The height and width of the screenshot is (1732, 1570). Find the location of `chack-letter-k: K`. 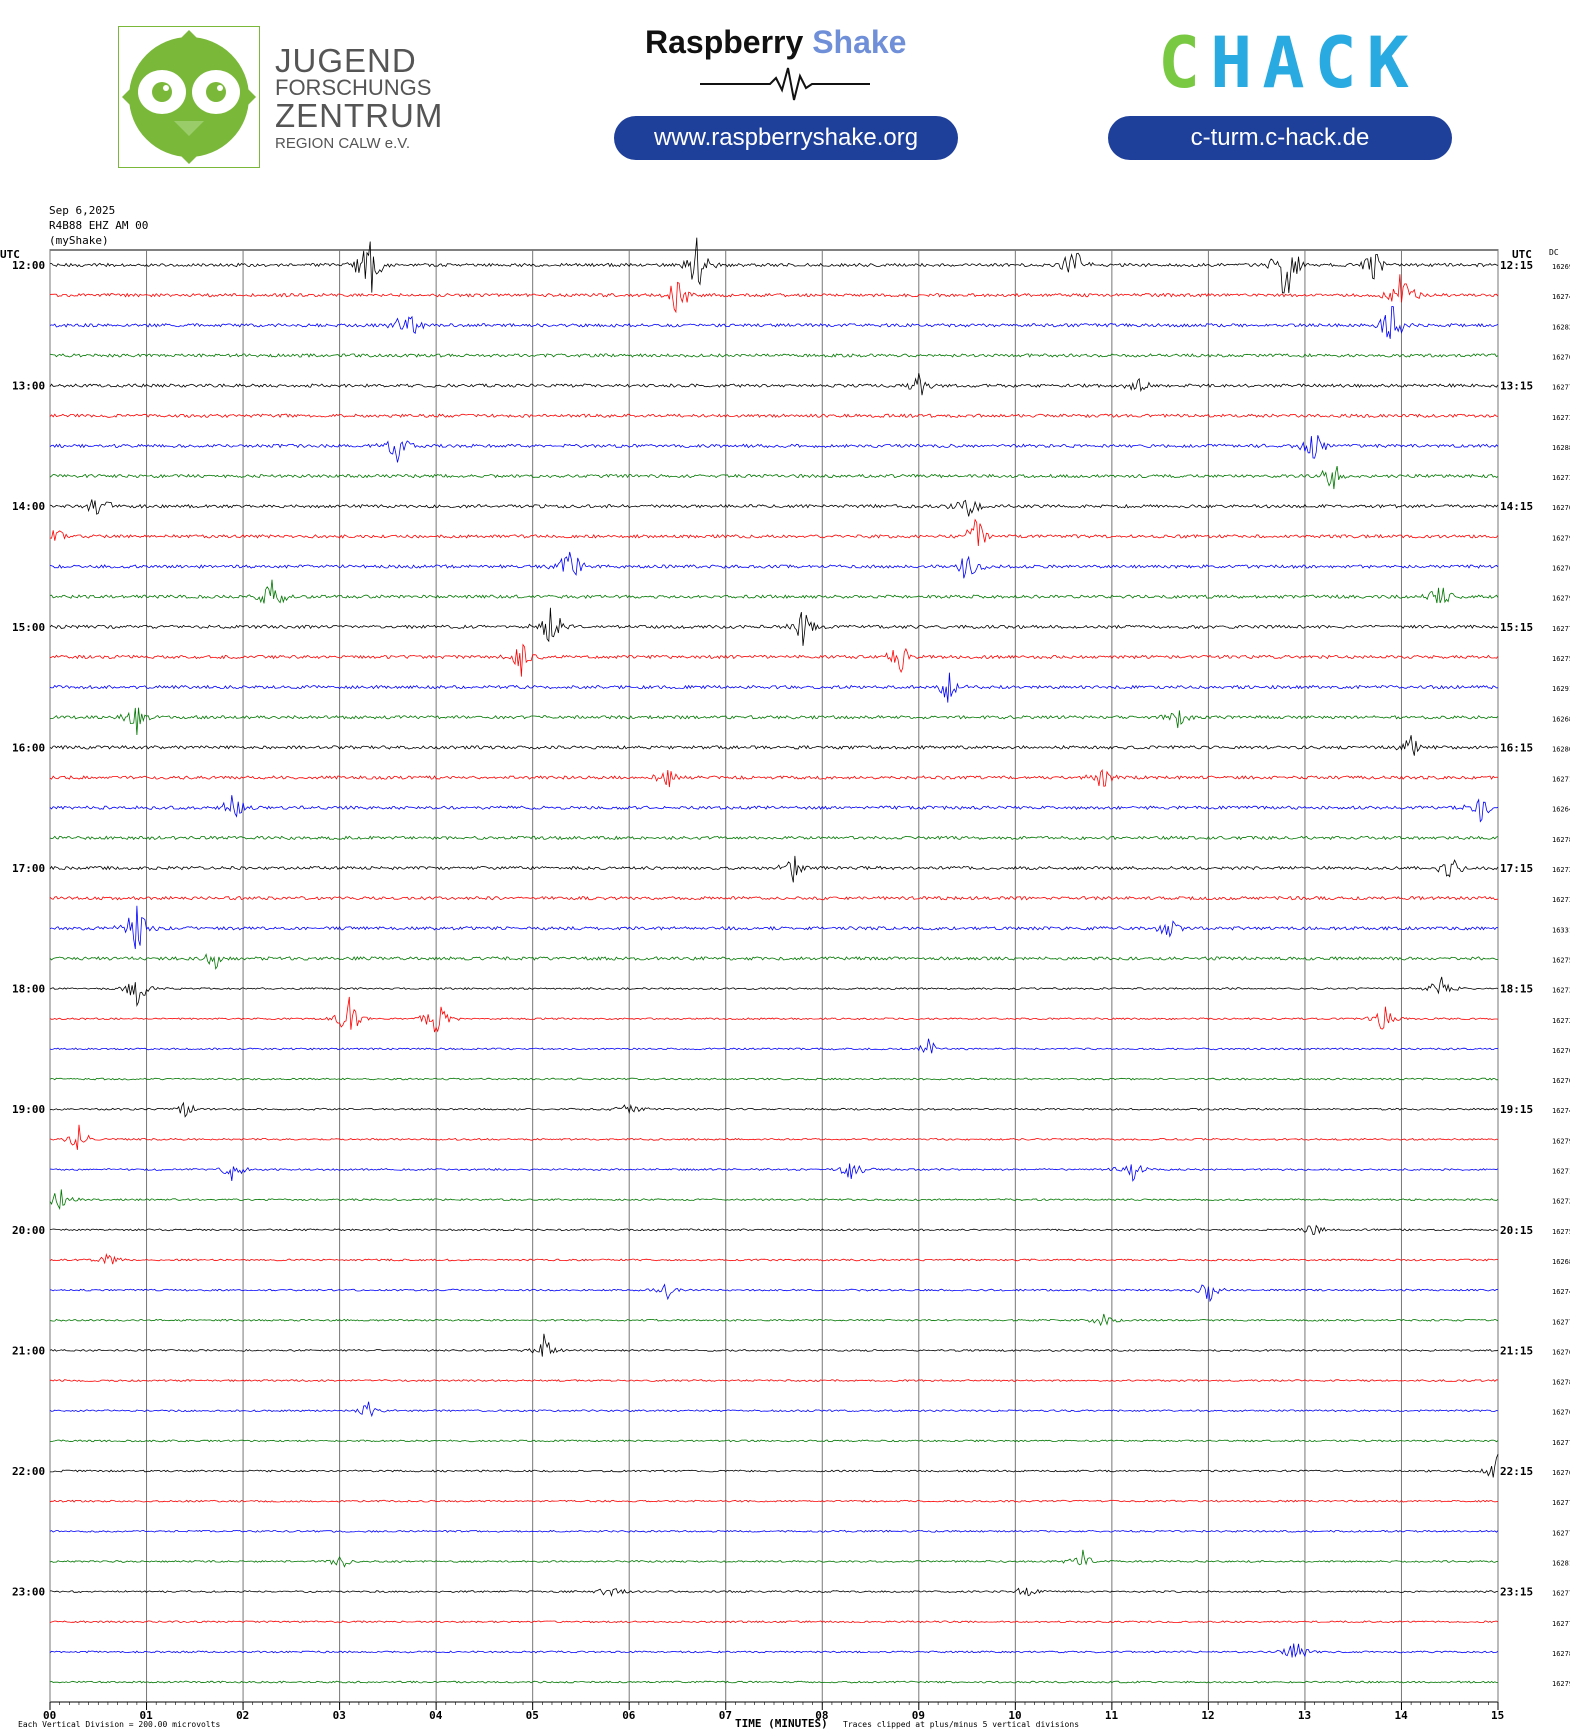

chack-letter-k: K is located at coordinates (1392, 63).